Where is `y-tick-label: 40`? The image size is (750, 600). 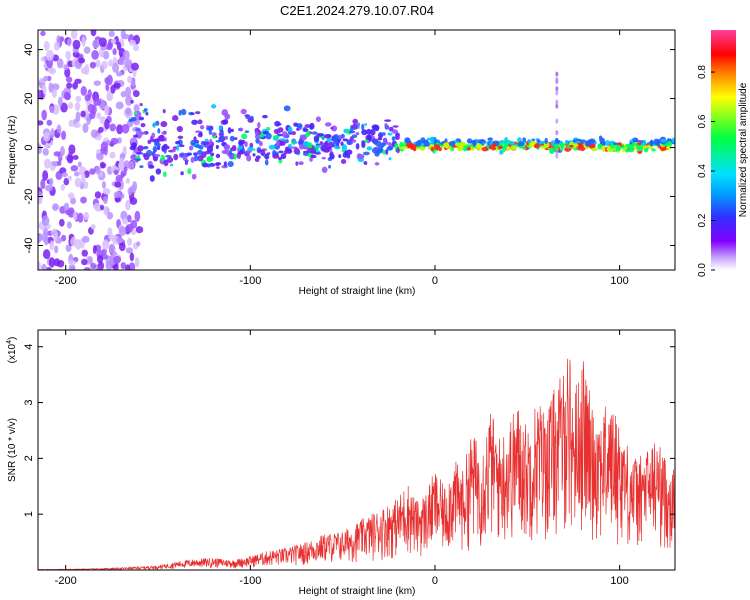 y-tick-label: 40 is located at coordinates (29, 49).